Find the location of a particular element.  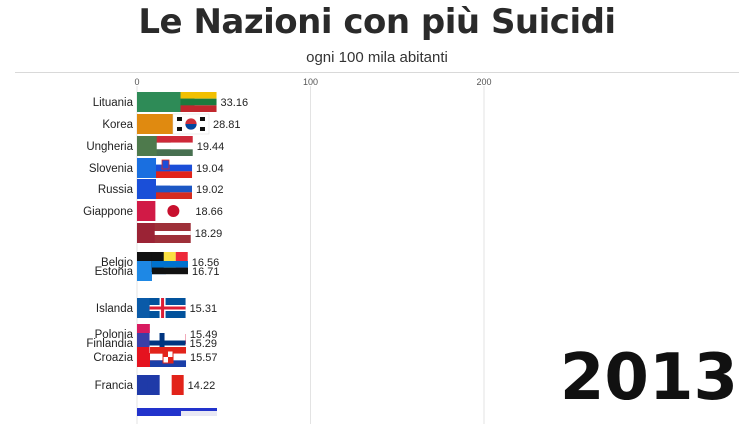

flag-japan-icon is located at coordinates (173, 211).